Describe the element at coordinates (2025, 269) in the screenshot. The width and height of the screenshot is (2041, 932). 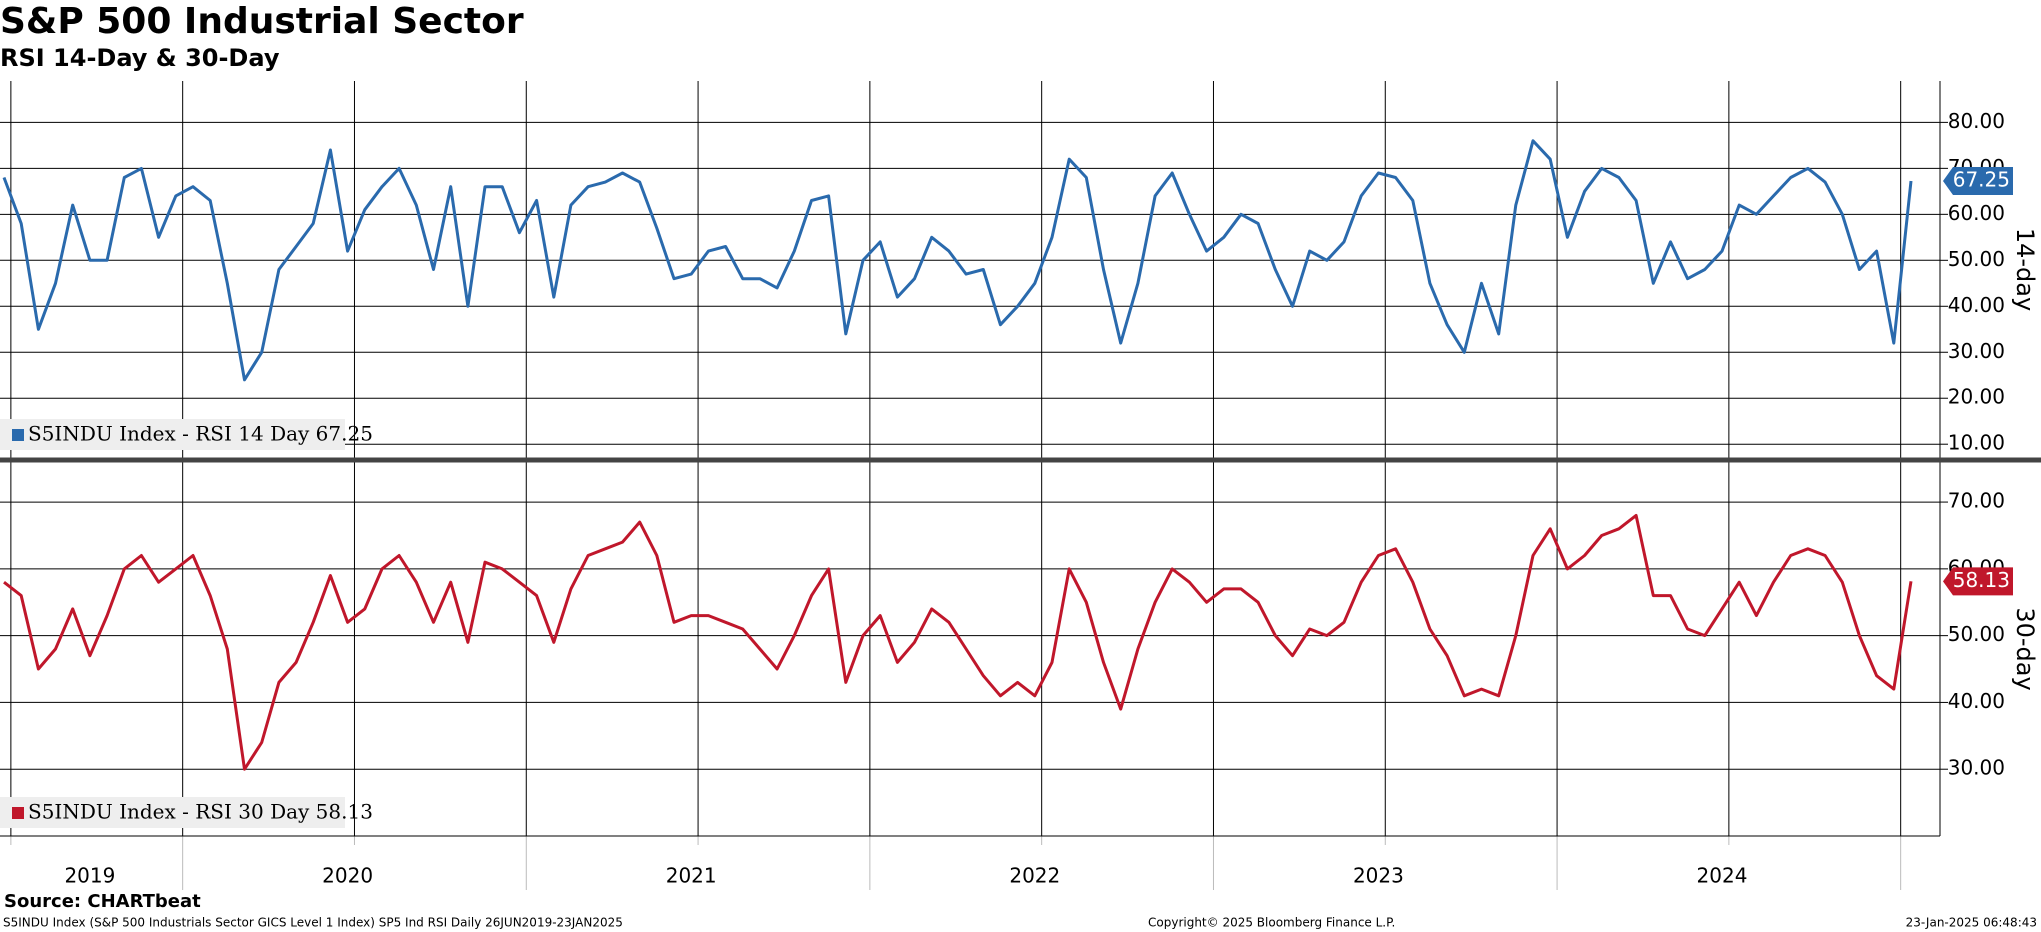
I see `y-axis-title: 14-day` at that location.